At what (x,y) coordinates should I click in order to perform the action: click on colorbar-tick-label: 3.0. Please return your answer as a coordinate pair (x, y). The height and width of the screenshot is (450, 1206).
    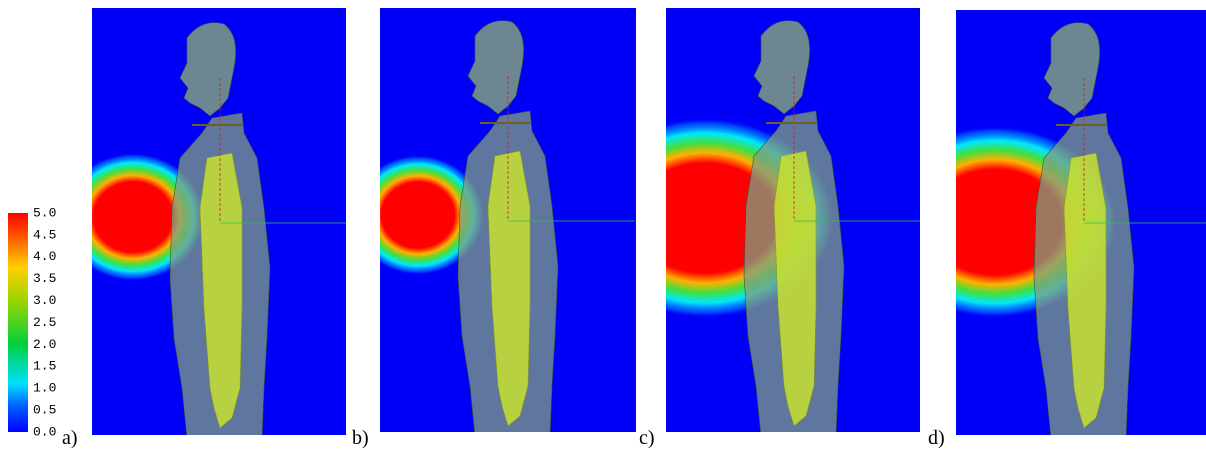
    Looking at the image, I should click on (44, 300).